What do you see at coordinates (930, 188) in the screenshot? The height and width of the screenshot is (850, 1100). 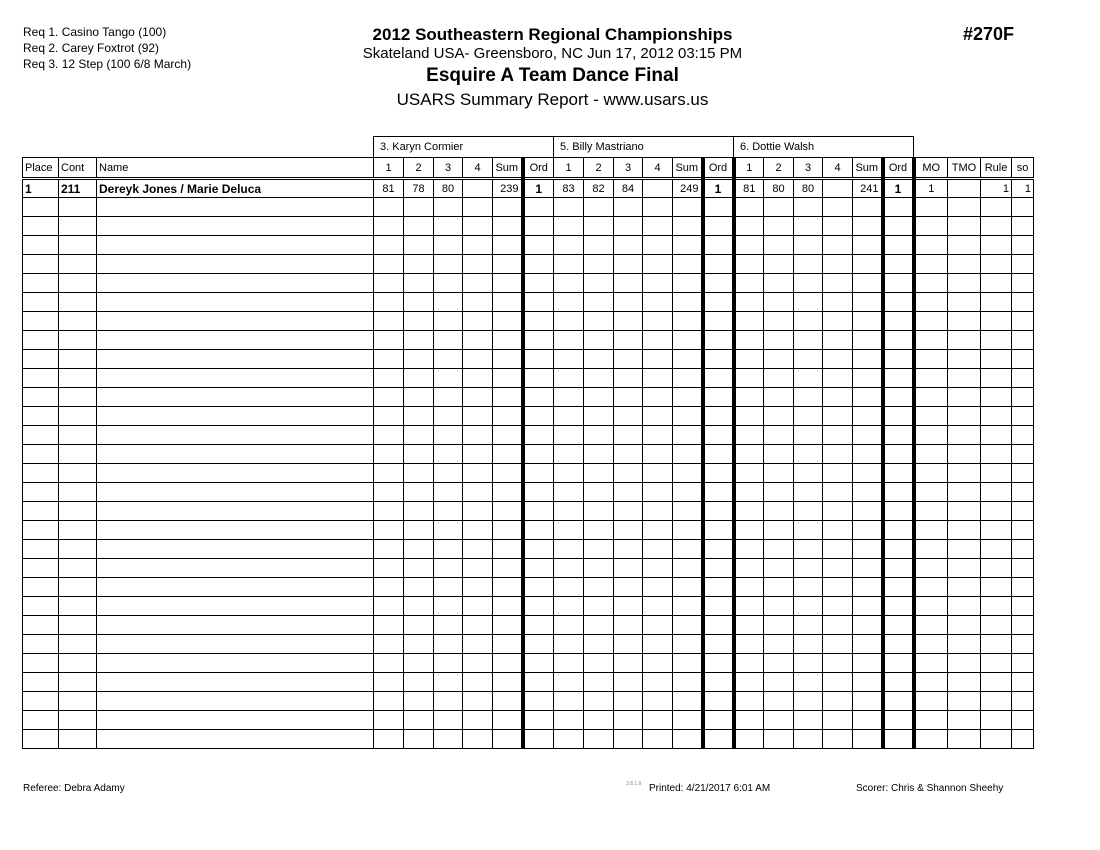 I see `mo: 1` at bounding box center [930, 188].